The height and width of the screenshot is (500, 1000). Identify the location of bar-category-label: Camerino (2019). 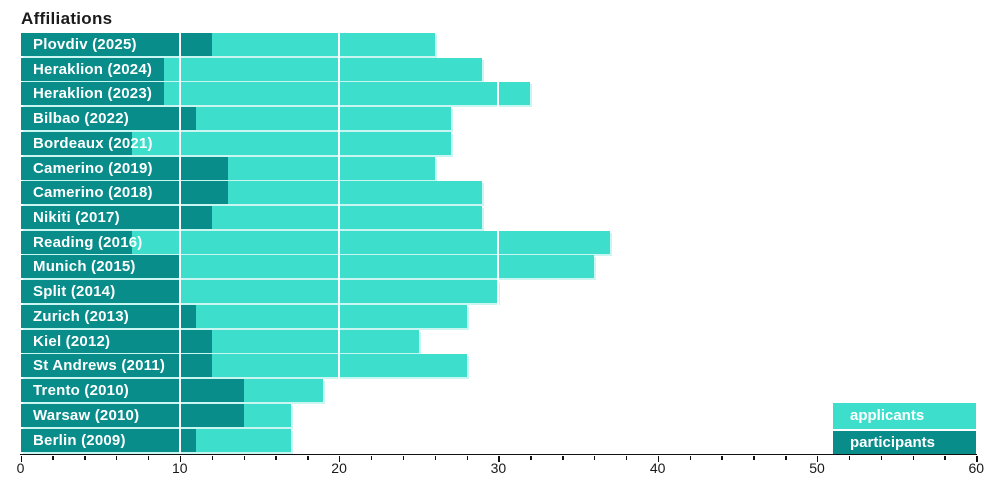
(93, 168).